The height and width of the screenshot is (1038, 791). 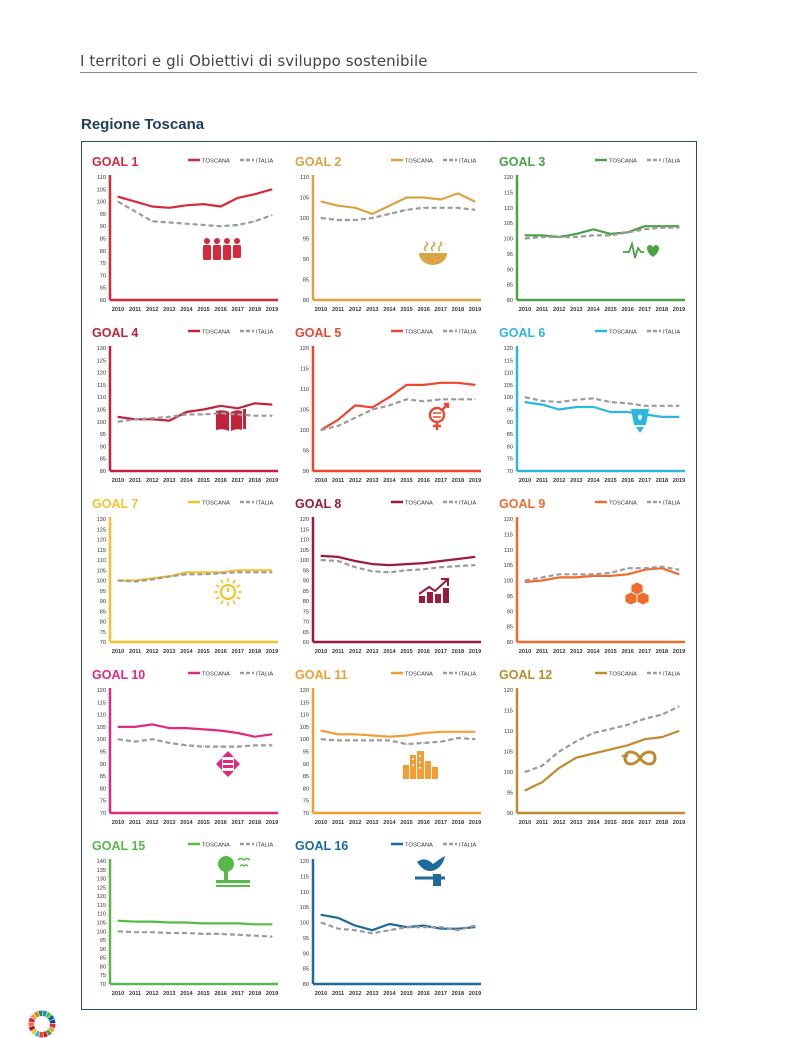 What do you see at coordinates (231, 420) in the screenshot?
I see `book-icon` at bounding box center [231, 420].